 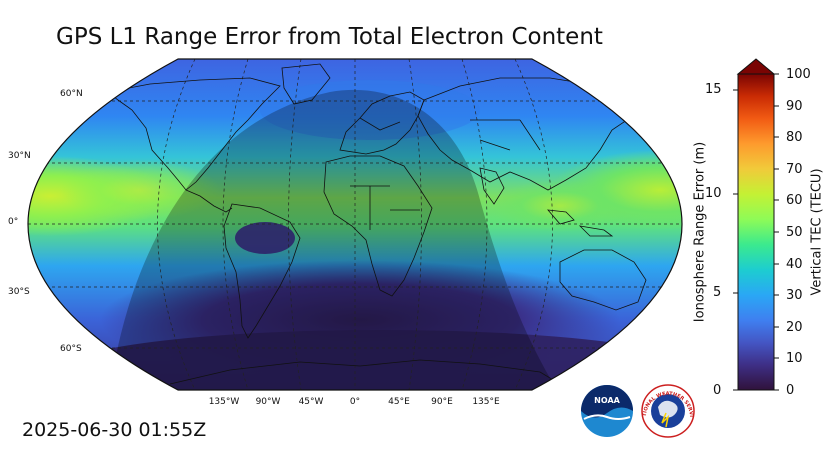 What do you see at coordinates (311, 402) in the screenshot?
I see `lon-label-45w: 45°W` at bounding box center [311, 402].